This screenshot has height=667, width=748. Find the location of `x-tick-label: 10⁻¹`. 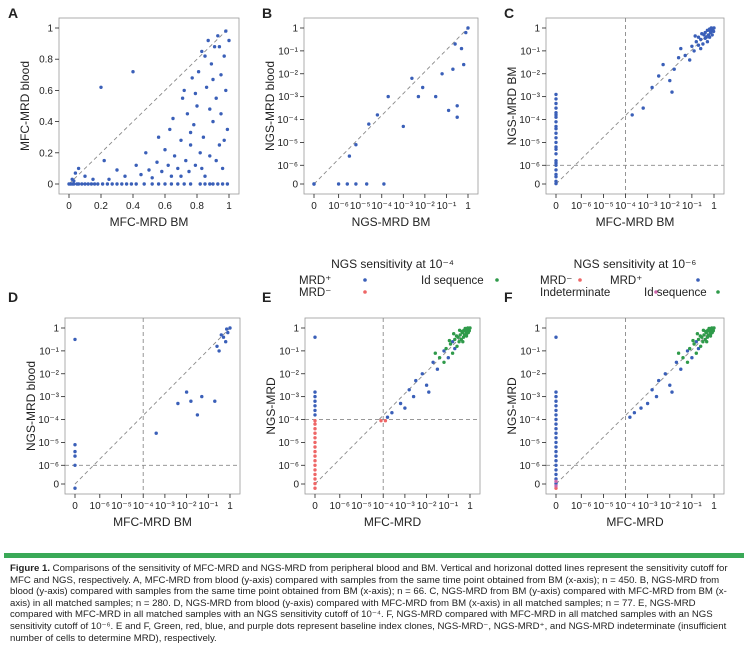

x-tick-label: 10⁻¹ is located at coordinates (447, 206).